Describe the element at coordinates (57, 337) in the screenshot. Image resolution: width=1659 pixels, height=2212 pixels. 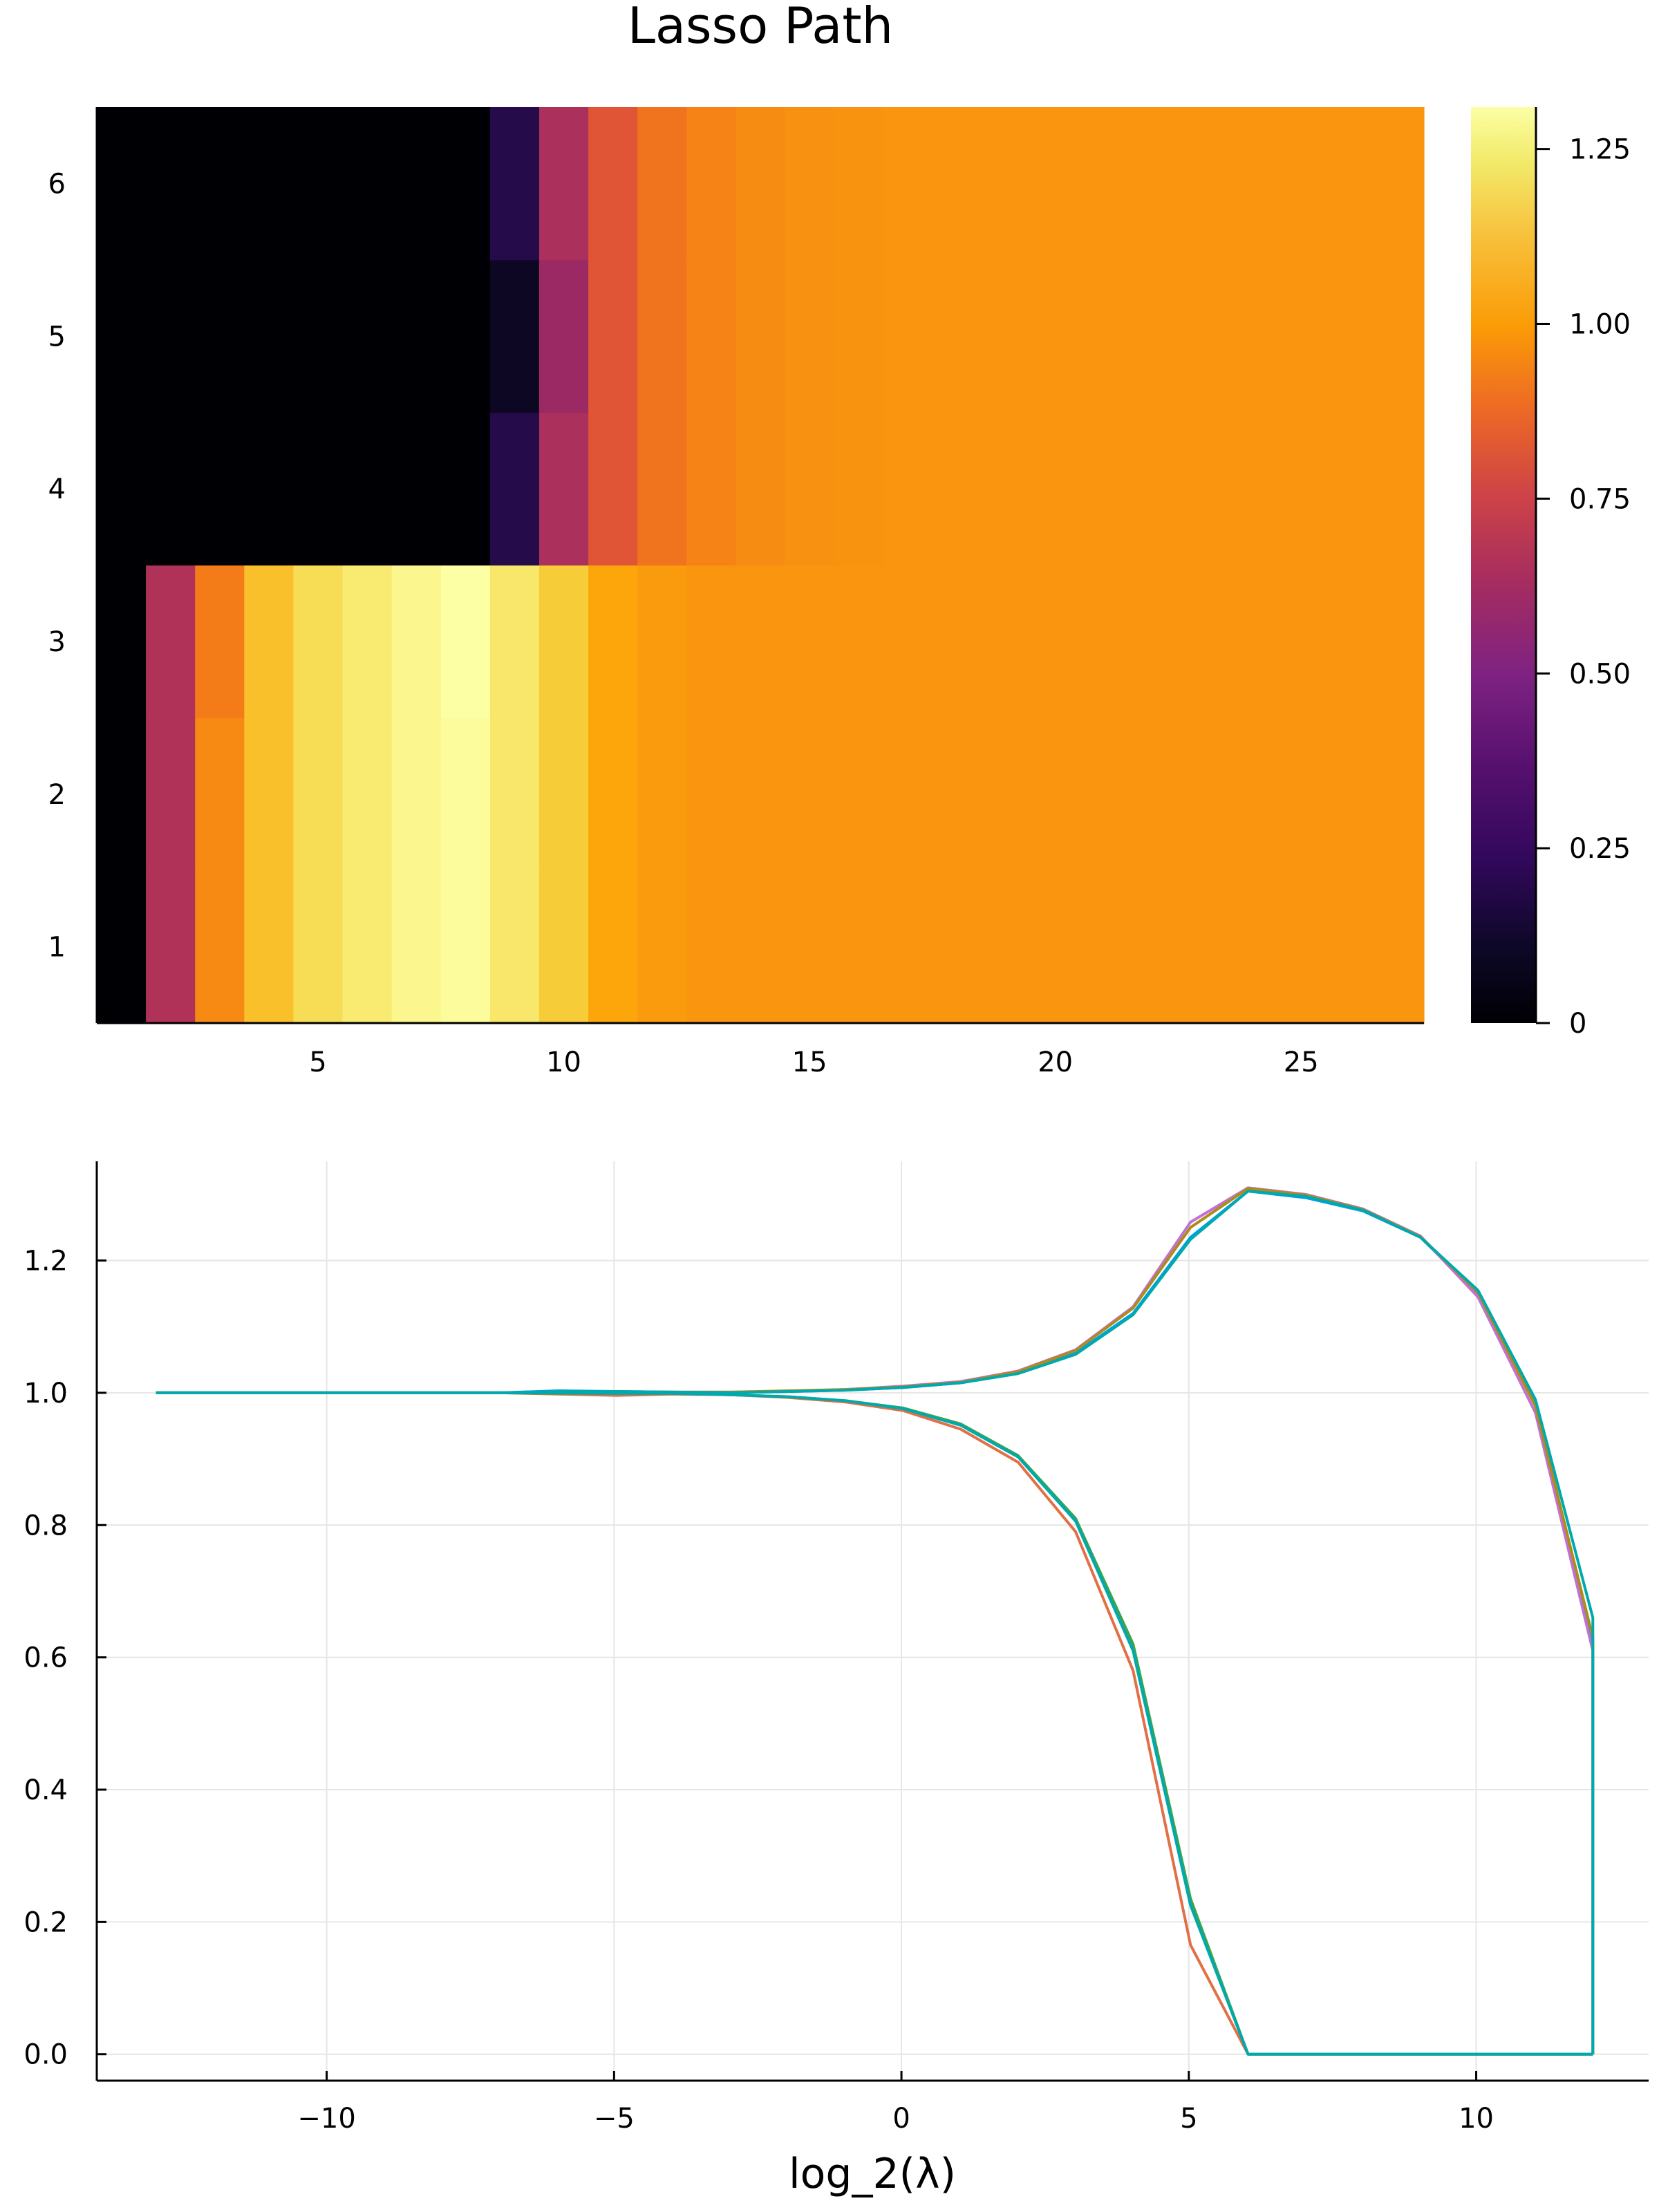
I see `heatmap-y-tick-label: 5` at that location.